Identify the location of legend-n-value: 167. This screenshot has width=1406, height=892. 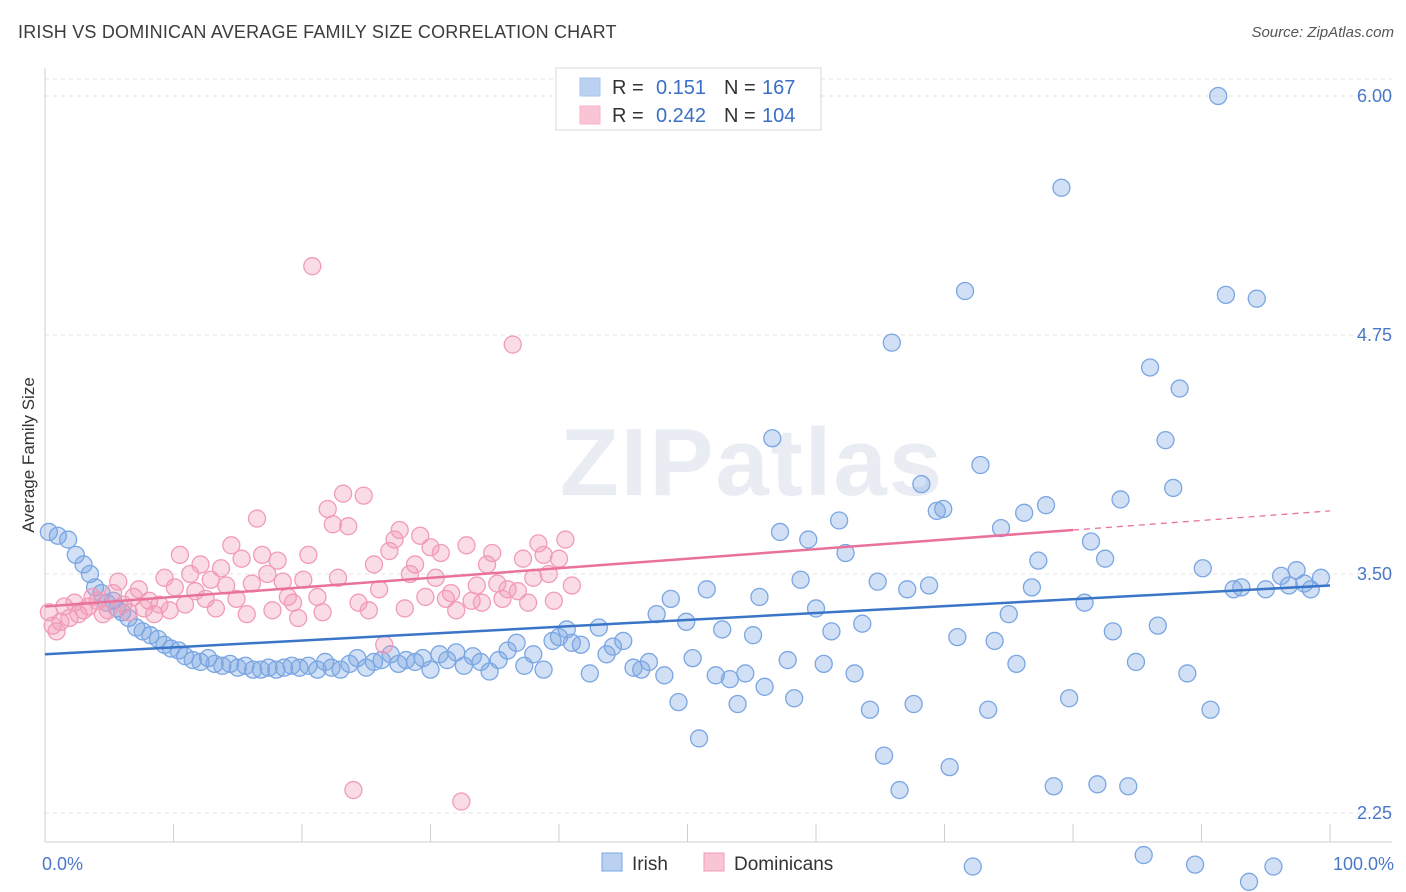
(778, 88).